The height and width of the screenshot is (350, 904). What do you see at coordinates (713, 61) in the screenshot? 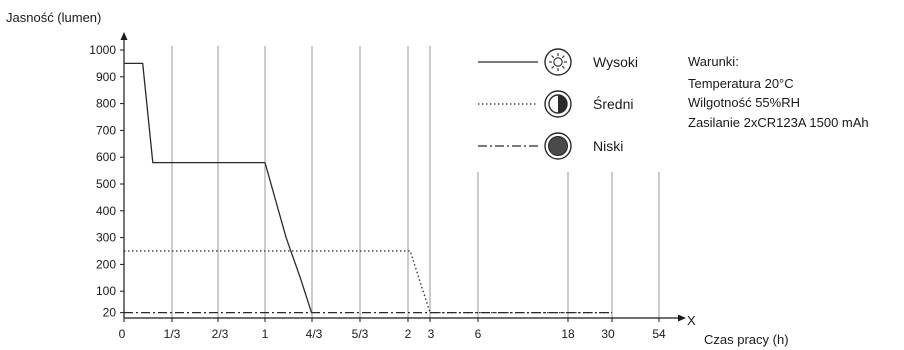
I see `conditions-title: Warunki:` at bounding box center [713, 61].